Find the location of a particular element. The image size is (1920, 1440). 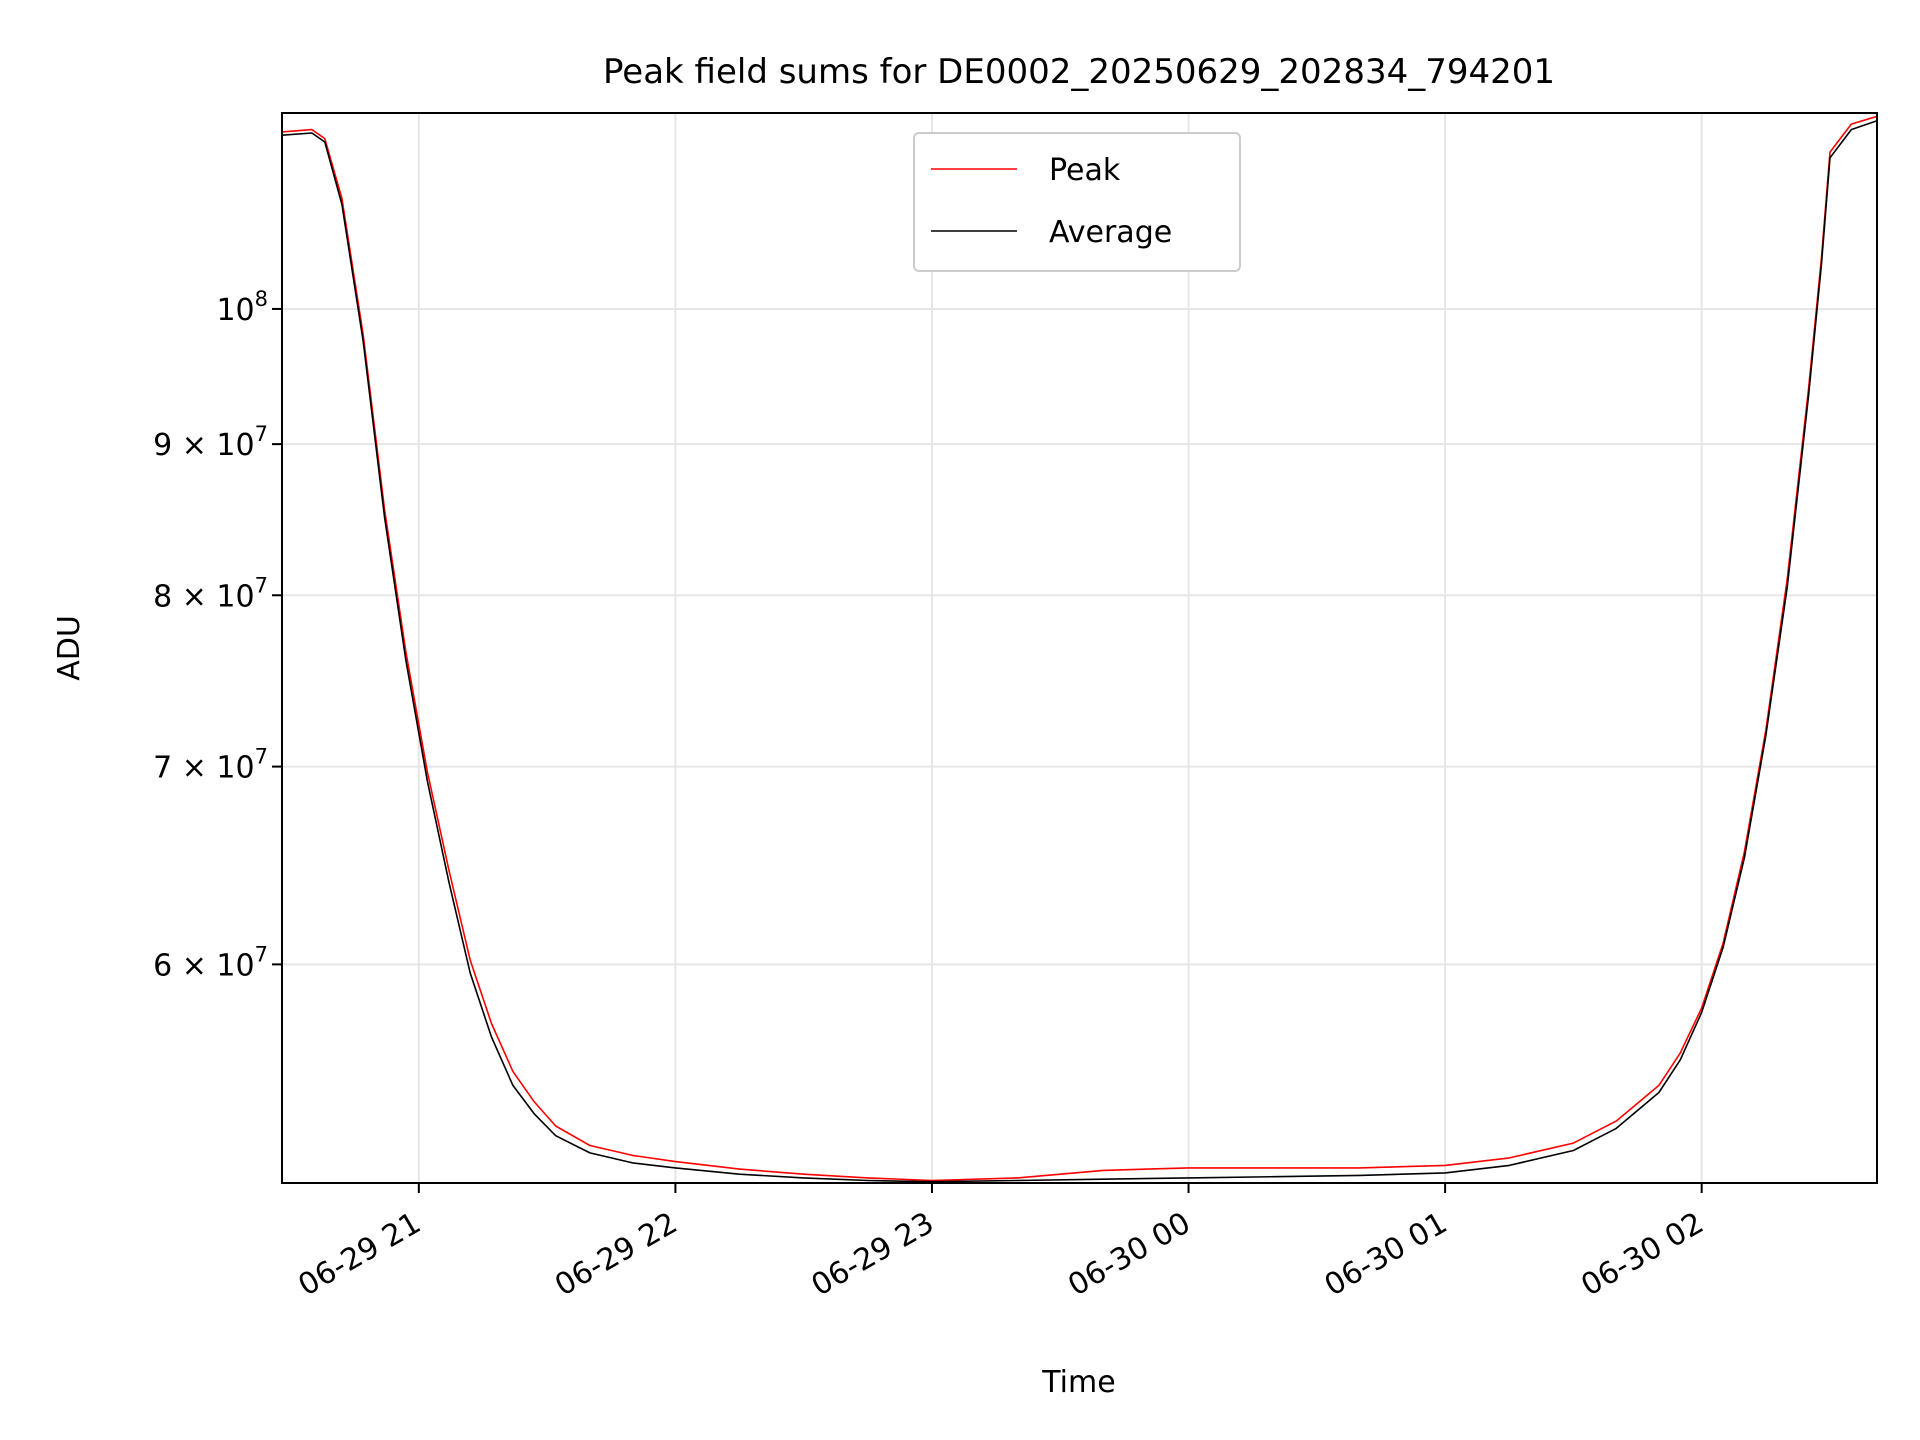

y-axis: 108 9 × 107 8 × 107 7 × 107 6 × 107 is located at coordinates (217, 635).